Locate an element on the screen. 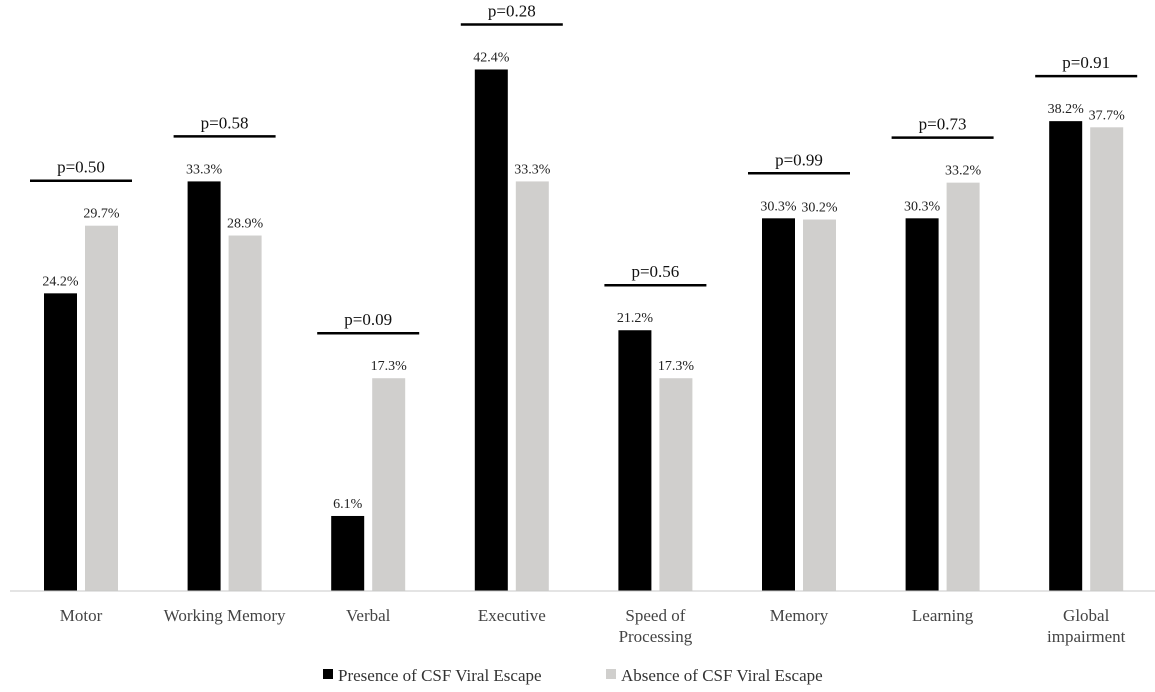 The image size is (1155, 692). data-label-absence-4: 17.3% is located at coordinates (676, 366).